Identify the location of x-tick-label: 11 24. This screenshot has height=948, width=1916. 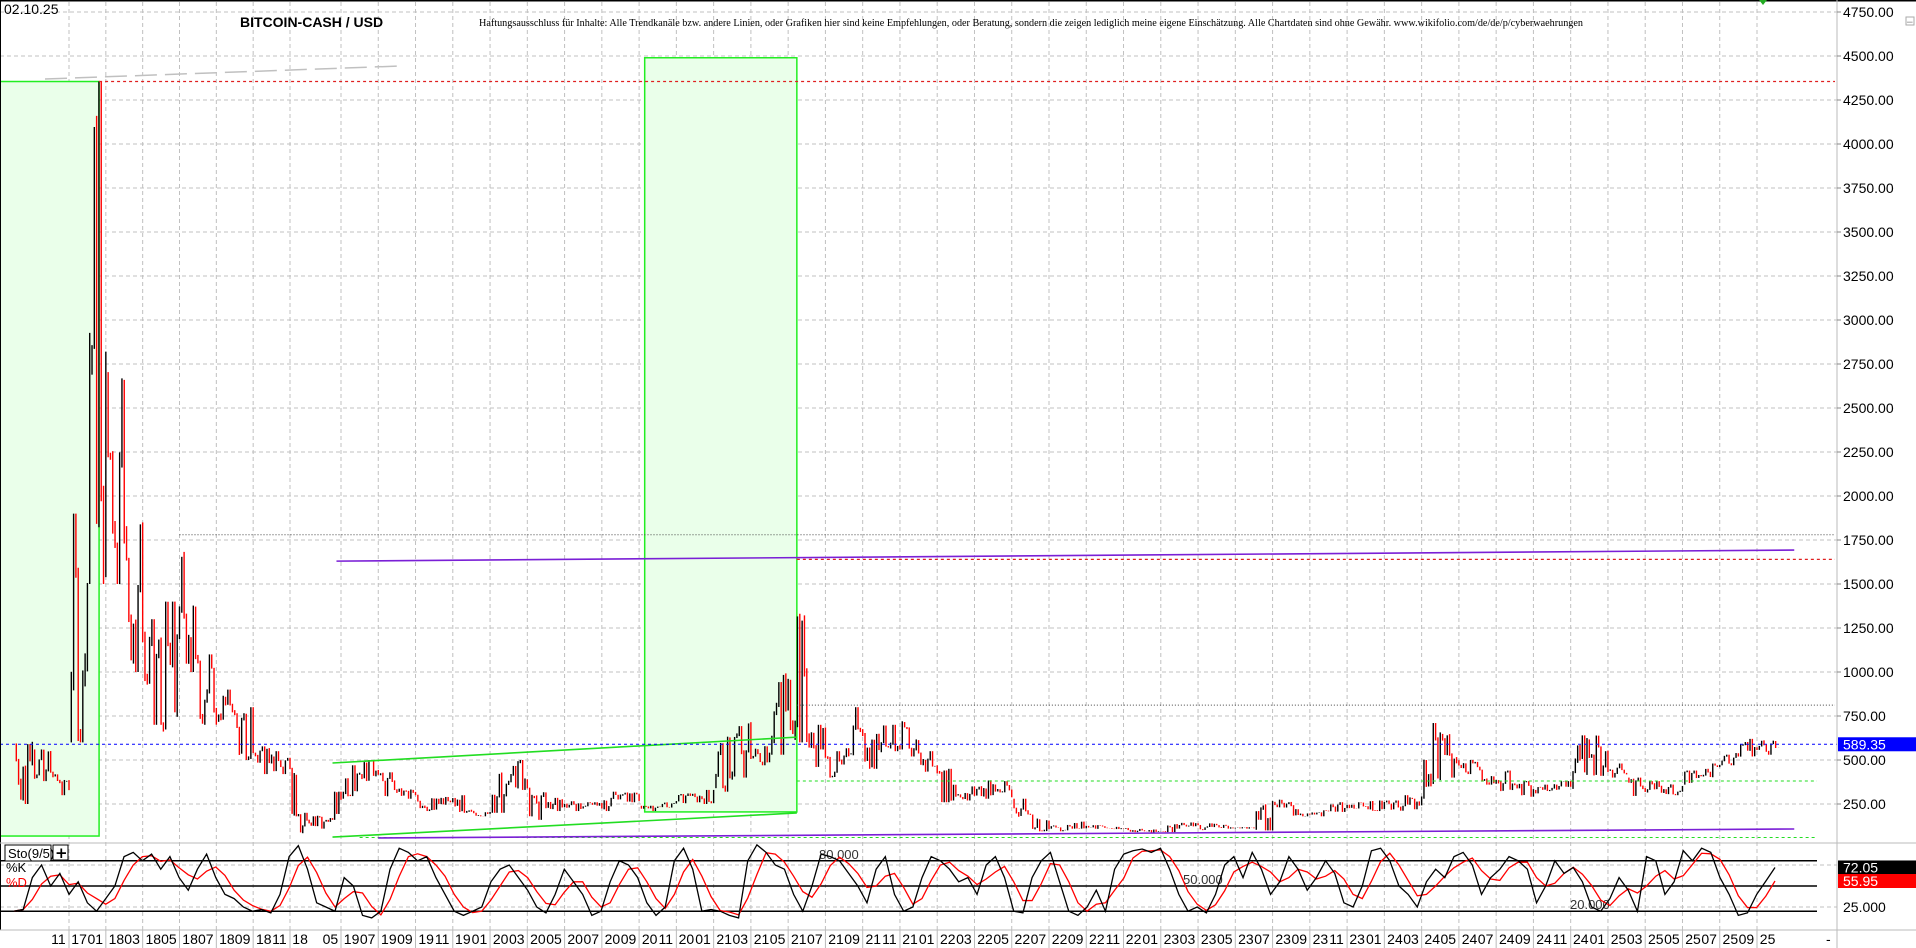
(1571, 939).